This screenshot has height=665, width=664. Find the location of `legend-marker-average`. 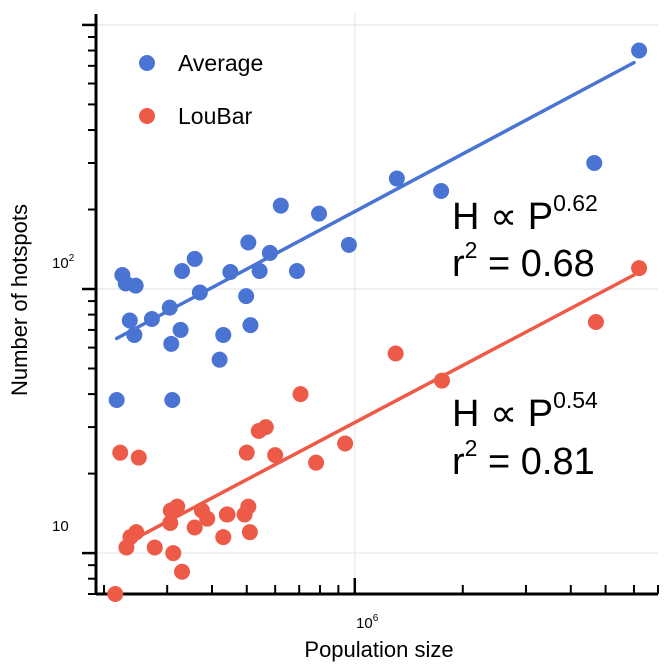

legend-marker-average is located at coordinates (147, 63).